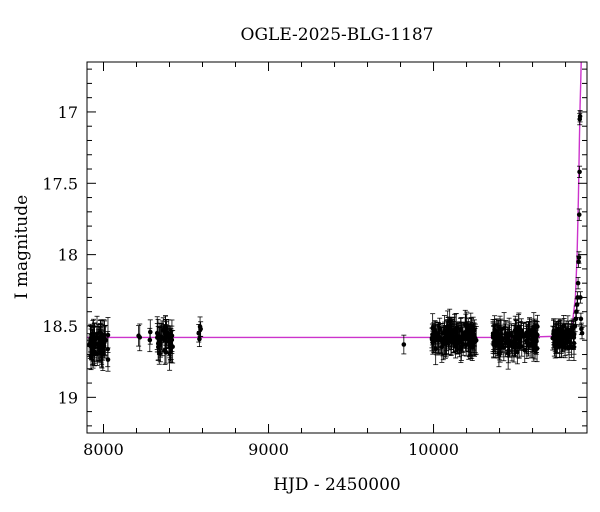 The image size is (600, 512). I want to click on y-tick-label: 18, so click(68, 255).